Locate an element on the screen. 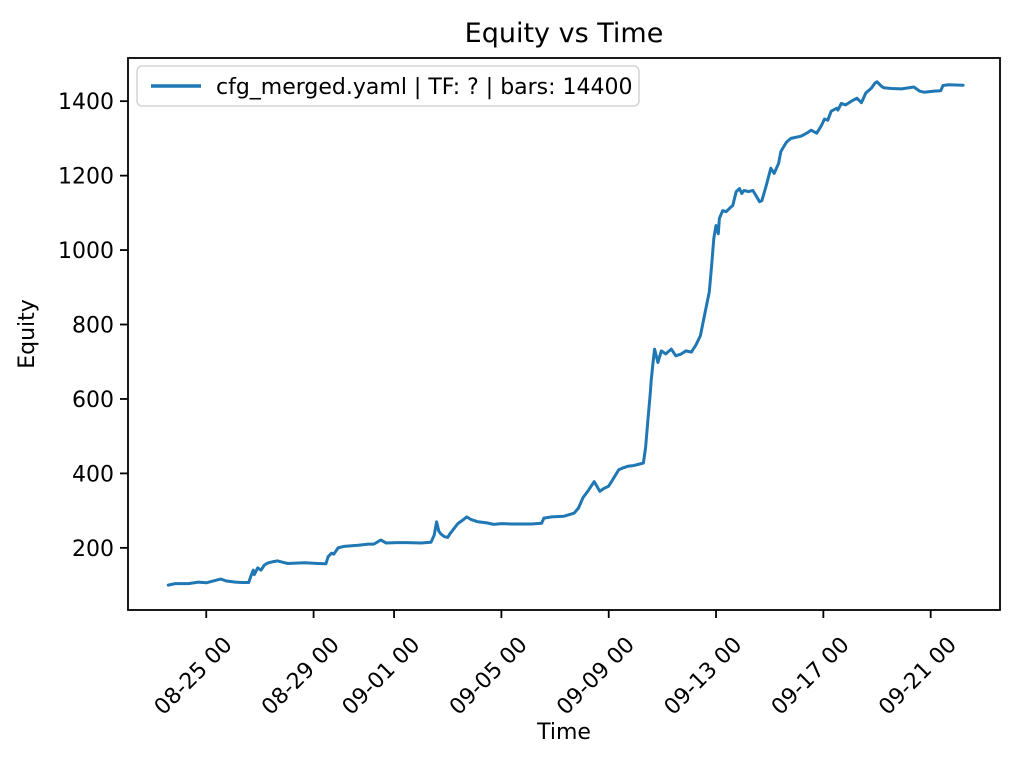  x-axis-ticks is located at coordinates (568, 614).